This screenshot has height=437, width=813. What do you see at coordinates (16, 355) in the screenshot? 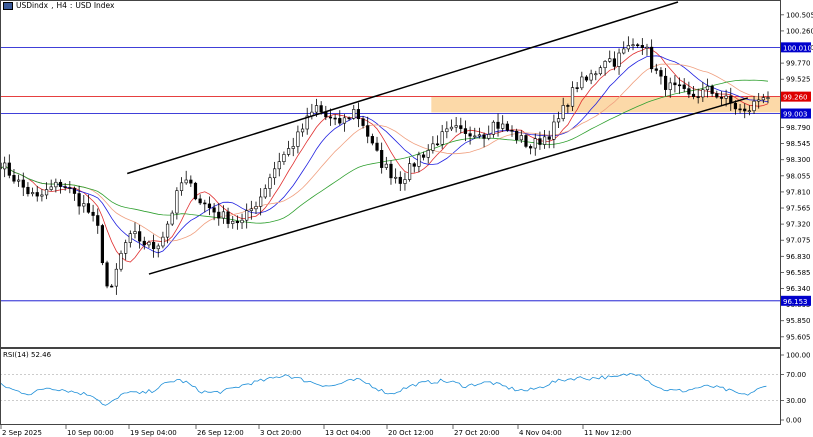
I see `rsi-label: RSI(14)` at bounding box center [16, 355].